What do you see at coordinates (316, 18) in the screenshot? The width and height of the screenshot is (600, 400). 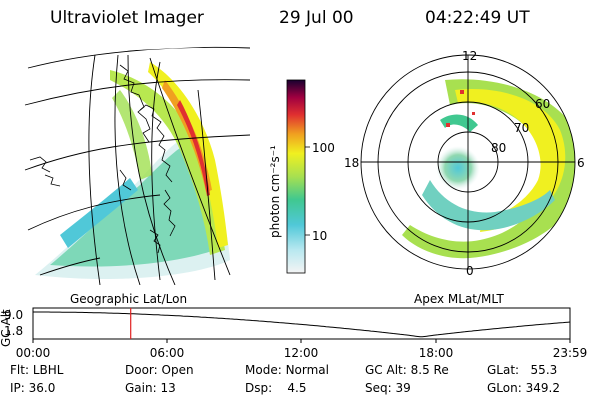 I see `date-label: 29 Jul 00` at bounding box center [316, 18].